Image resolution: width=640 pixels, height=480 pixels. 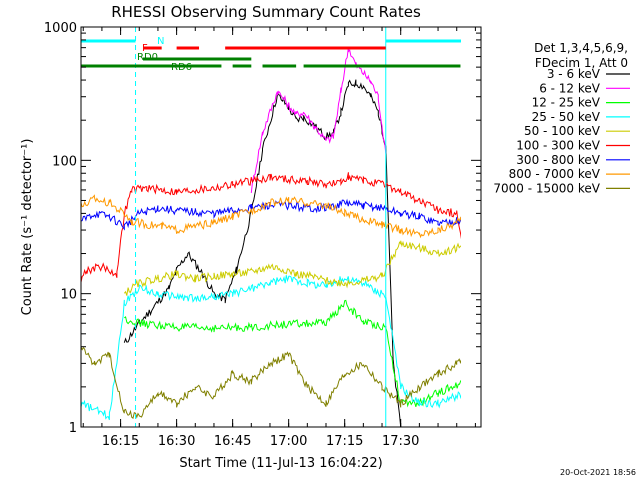 I want to click on legend-entry: 50 - 100 keV, so click(x=562, y=131).